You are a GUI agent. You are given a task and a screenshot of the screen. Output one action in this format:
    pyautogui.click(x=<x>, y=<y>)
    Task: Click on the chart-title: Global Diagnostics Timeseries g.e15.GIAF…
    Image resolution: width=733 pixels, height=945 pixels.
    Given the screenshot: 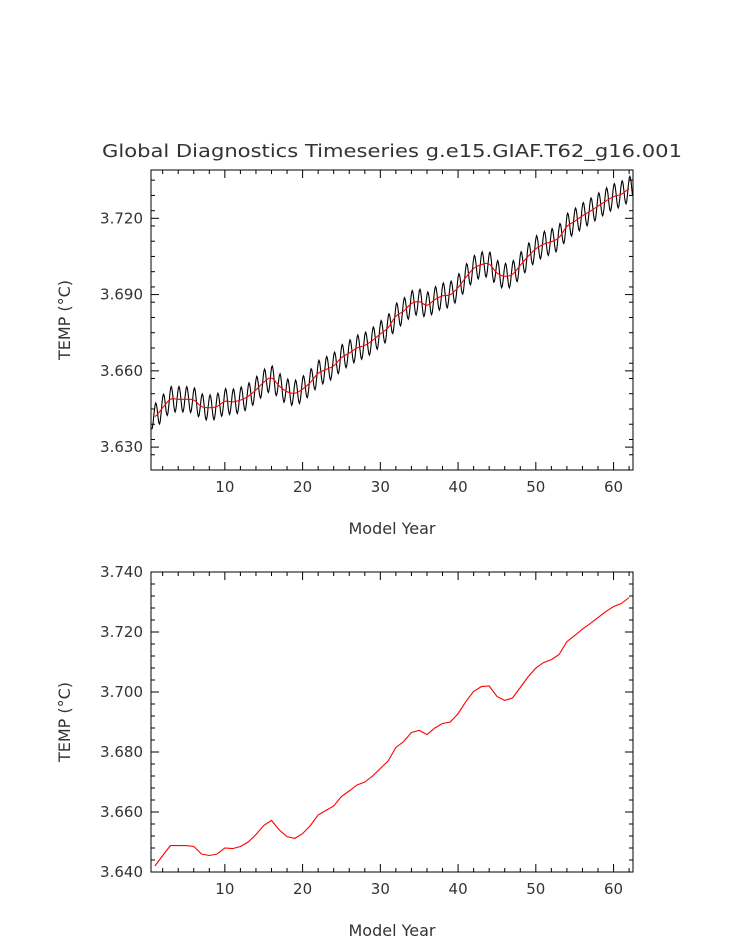 What is the action you would take?
    pyautogui.click(x=392, y=151)
    